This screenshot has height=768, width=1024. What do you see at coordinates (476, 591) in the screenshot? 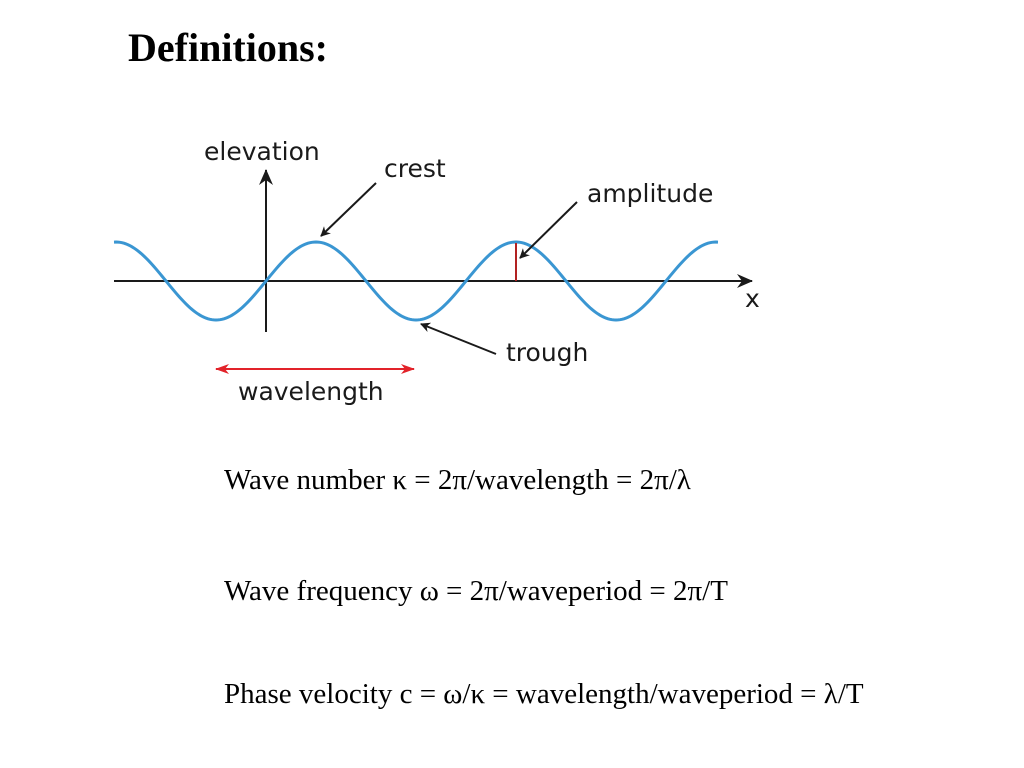
I see `wave-frequency-equation: Wave frequency ω = 2π/waveperiod = 2π/T` at bounding box center [476, 591].